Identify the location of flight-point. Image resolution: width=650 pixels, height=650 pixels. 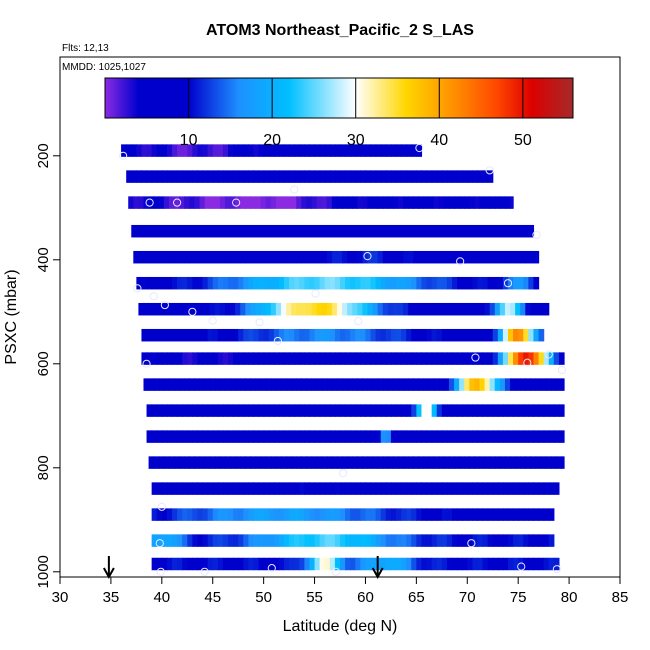
(277, 341).